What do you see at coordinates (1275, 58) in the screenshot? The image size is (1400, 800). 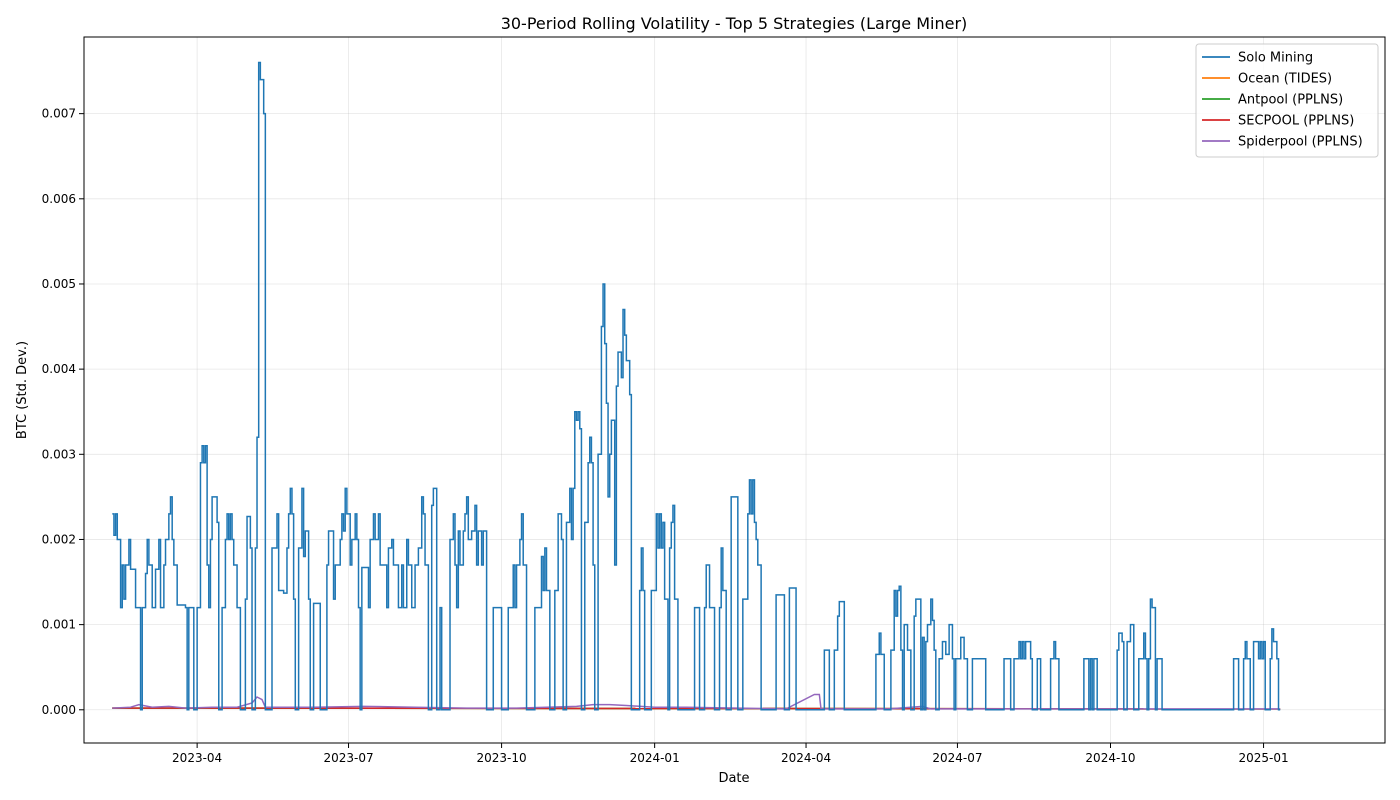 I see `legend-label: Solo Mining` at bounding box center [1275, 58].